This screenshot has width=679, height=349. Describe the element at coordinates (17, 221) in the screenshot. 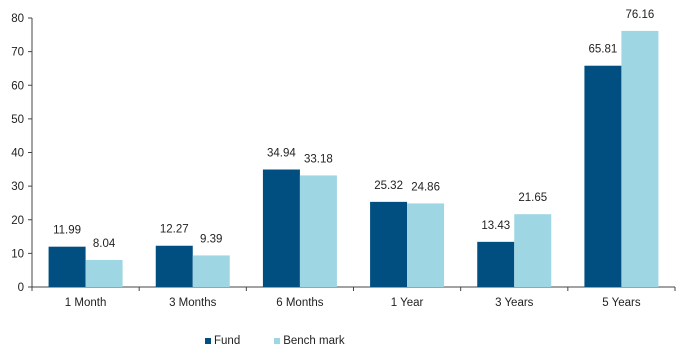

I see `y-tick-label: 20` at that location.